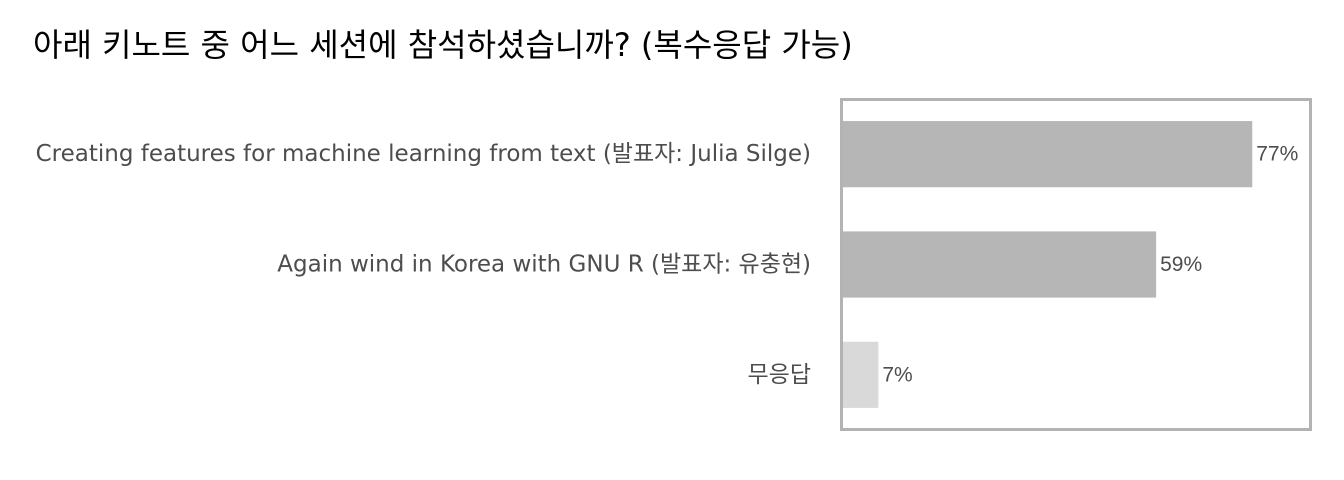 The width and height of the screenshot is (1344, 480). Describe the element at coordinates (897, 374) in the screenshot. I see `data-label-3: 7%` at that location.